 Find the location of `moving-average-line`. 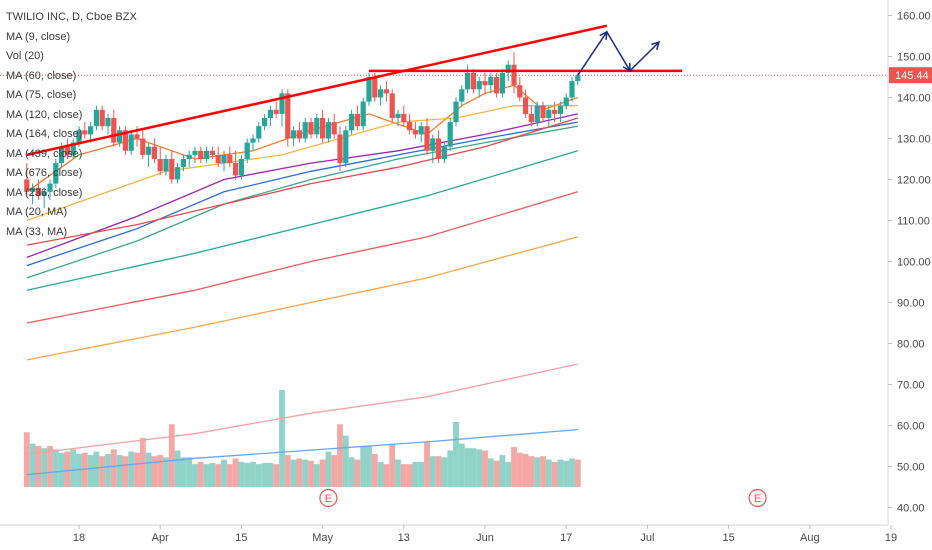

moving-average-line is located at coordinates (302, 409).